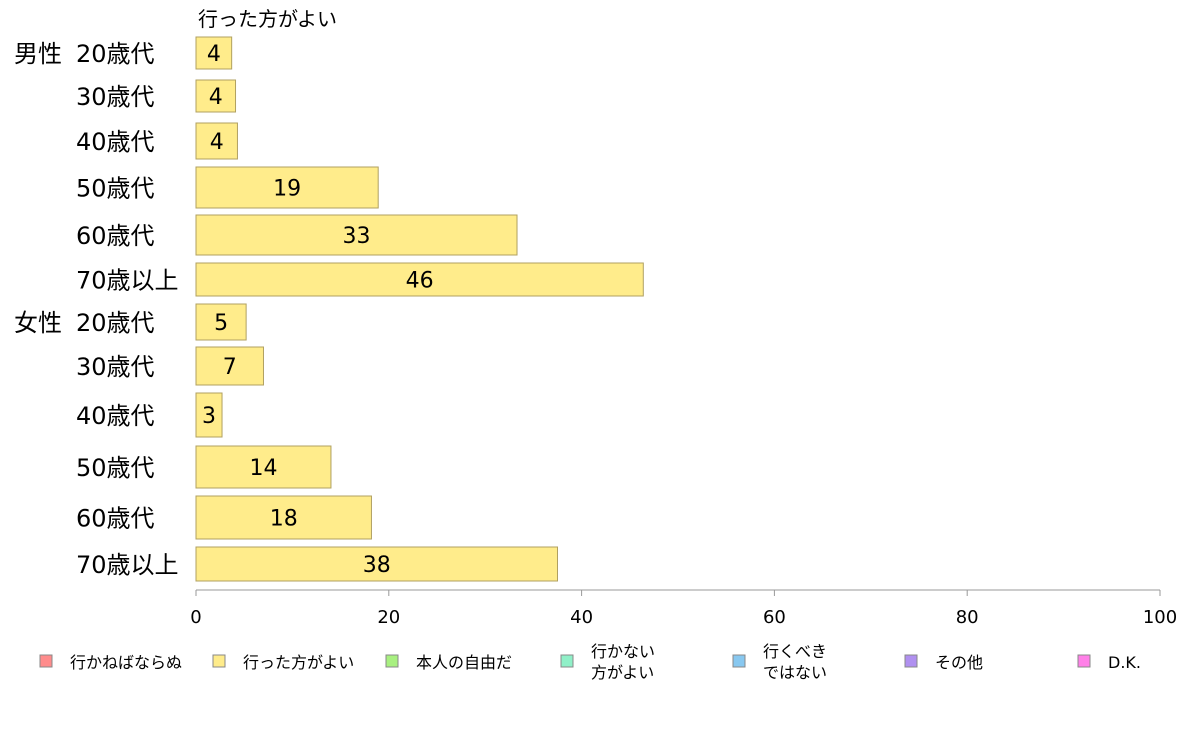  What do you see at coordinates (388, 617) in the screenshot?
I see `x-tick-label: 20` at bounding box center [388, 617].